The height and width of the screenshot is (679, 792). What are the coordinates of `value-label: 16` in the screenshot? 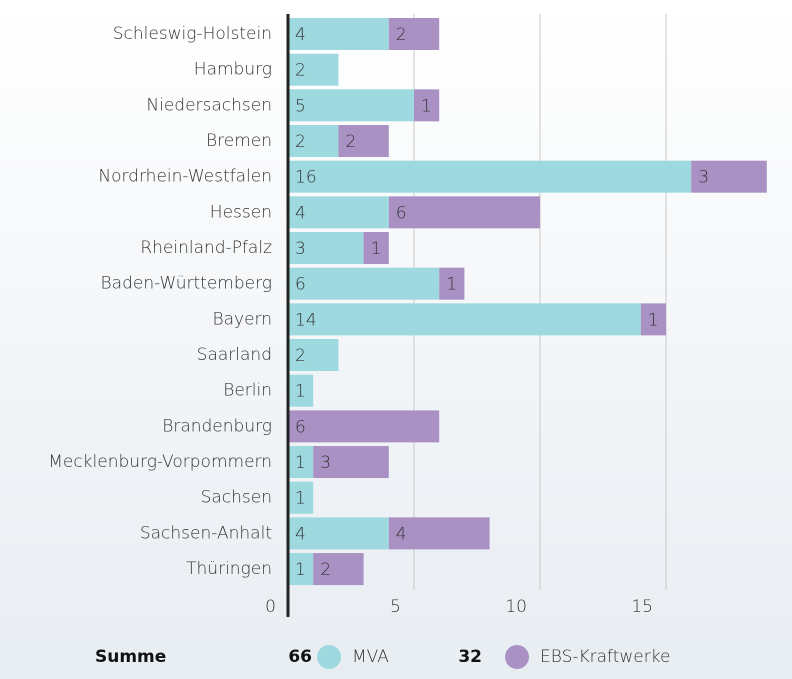 It's located at (306, 178).